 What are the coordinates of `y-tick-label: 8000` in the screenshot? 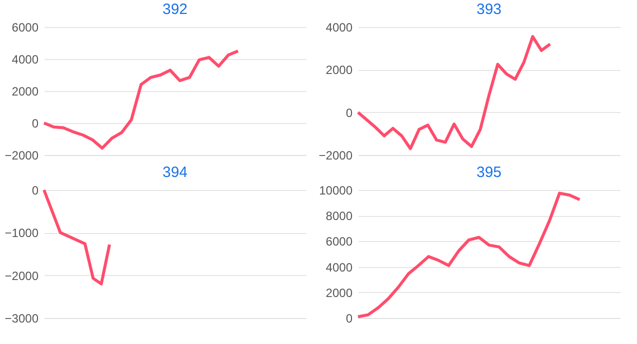 It's located at (339, 216).